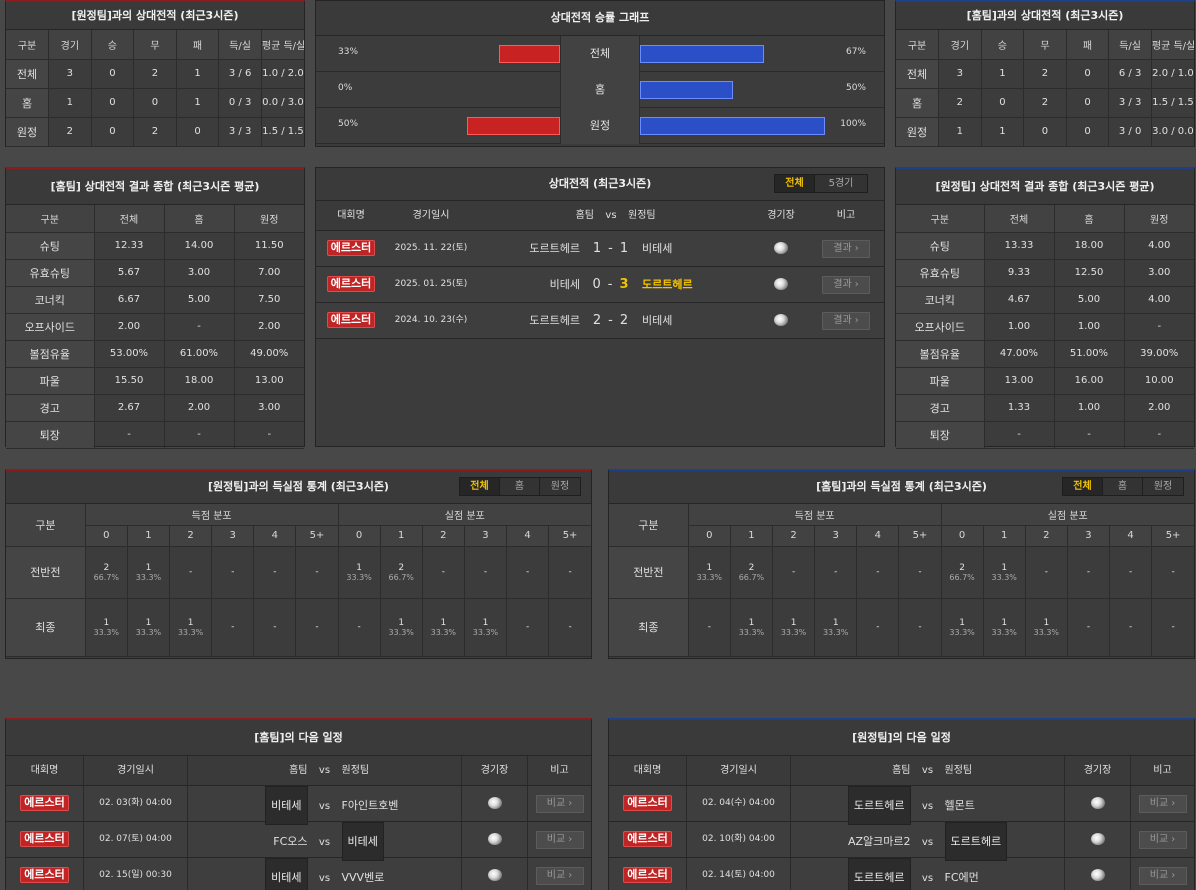  Describe the element at coordinates (961, 877) in the screenshot. I see `away-team: FC에먼` at that location.